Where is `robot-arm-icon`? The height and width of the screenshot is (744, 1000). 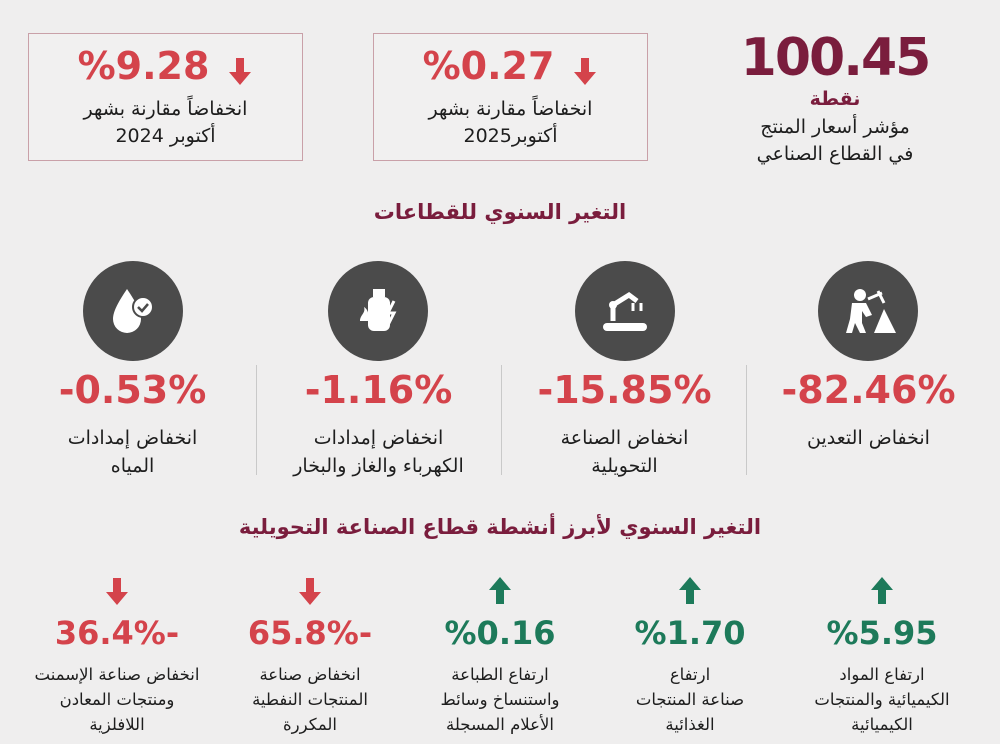 robot-arm-icon is located at coordinates (625, 311).